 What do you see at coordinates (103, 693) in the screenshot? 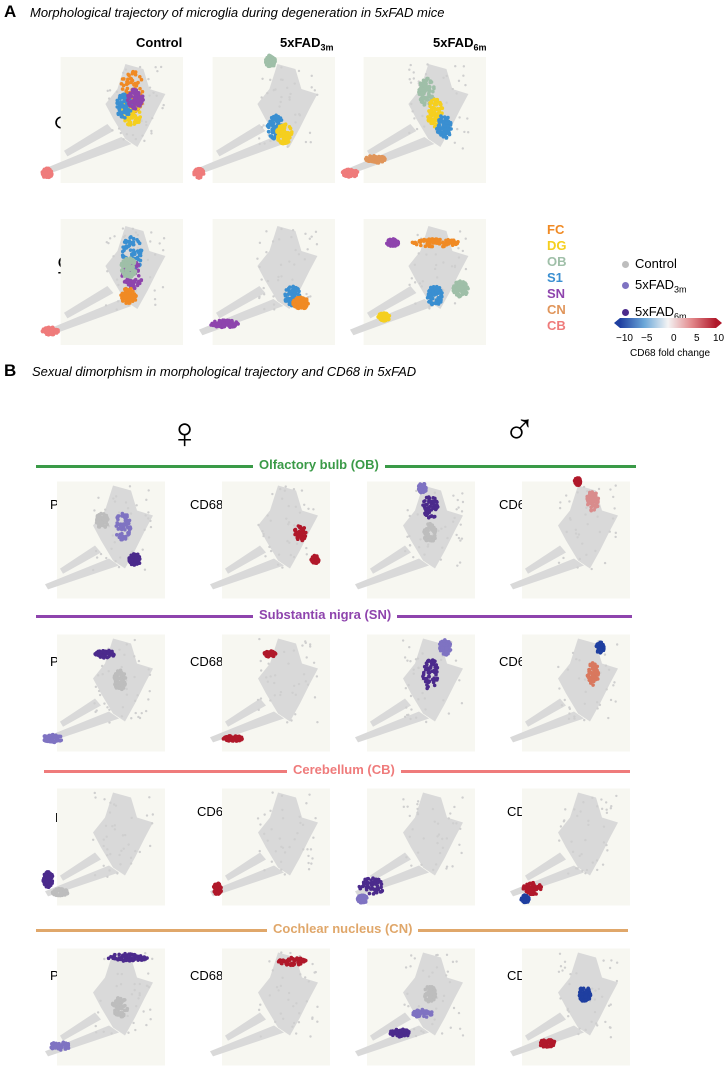
I see `umap-sn-female-palantir` at bounding box center [103, 693].